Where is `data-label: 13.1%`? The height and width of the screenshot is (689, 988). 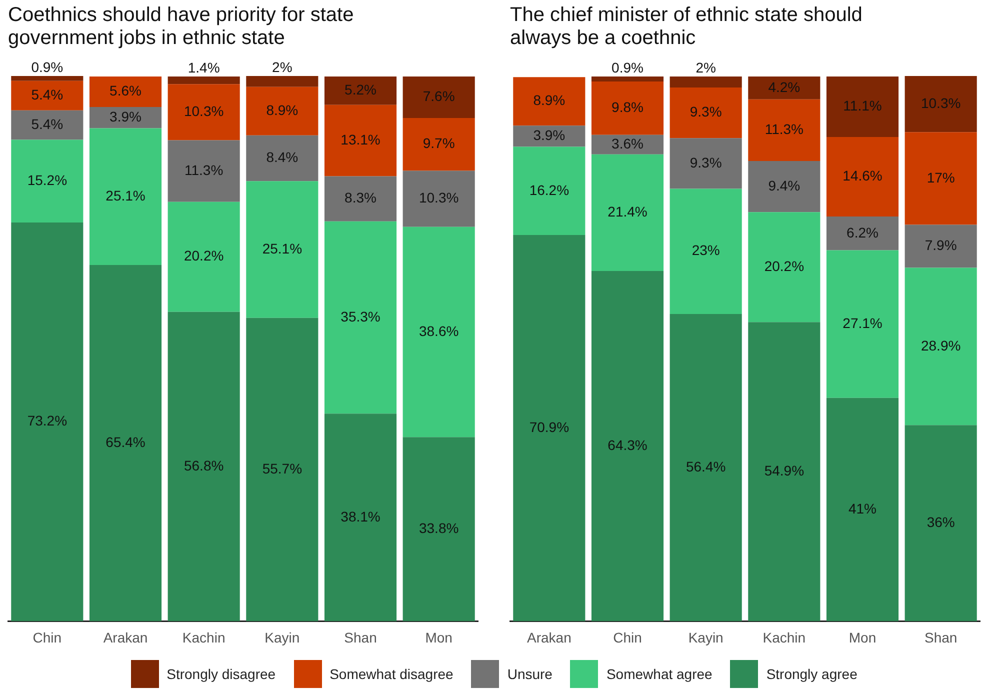 data-label: 13.1% is located at coordinates (360, 139).